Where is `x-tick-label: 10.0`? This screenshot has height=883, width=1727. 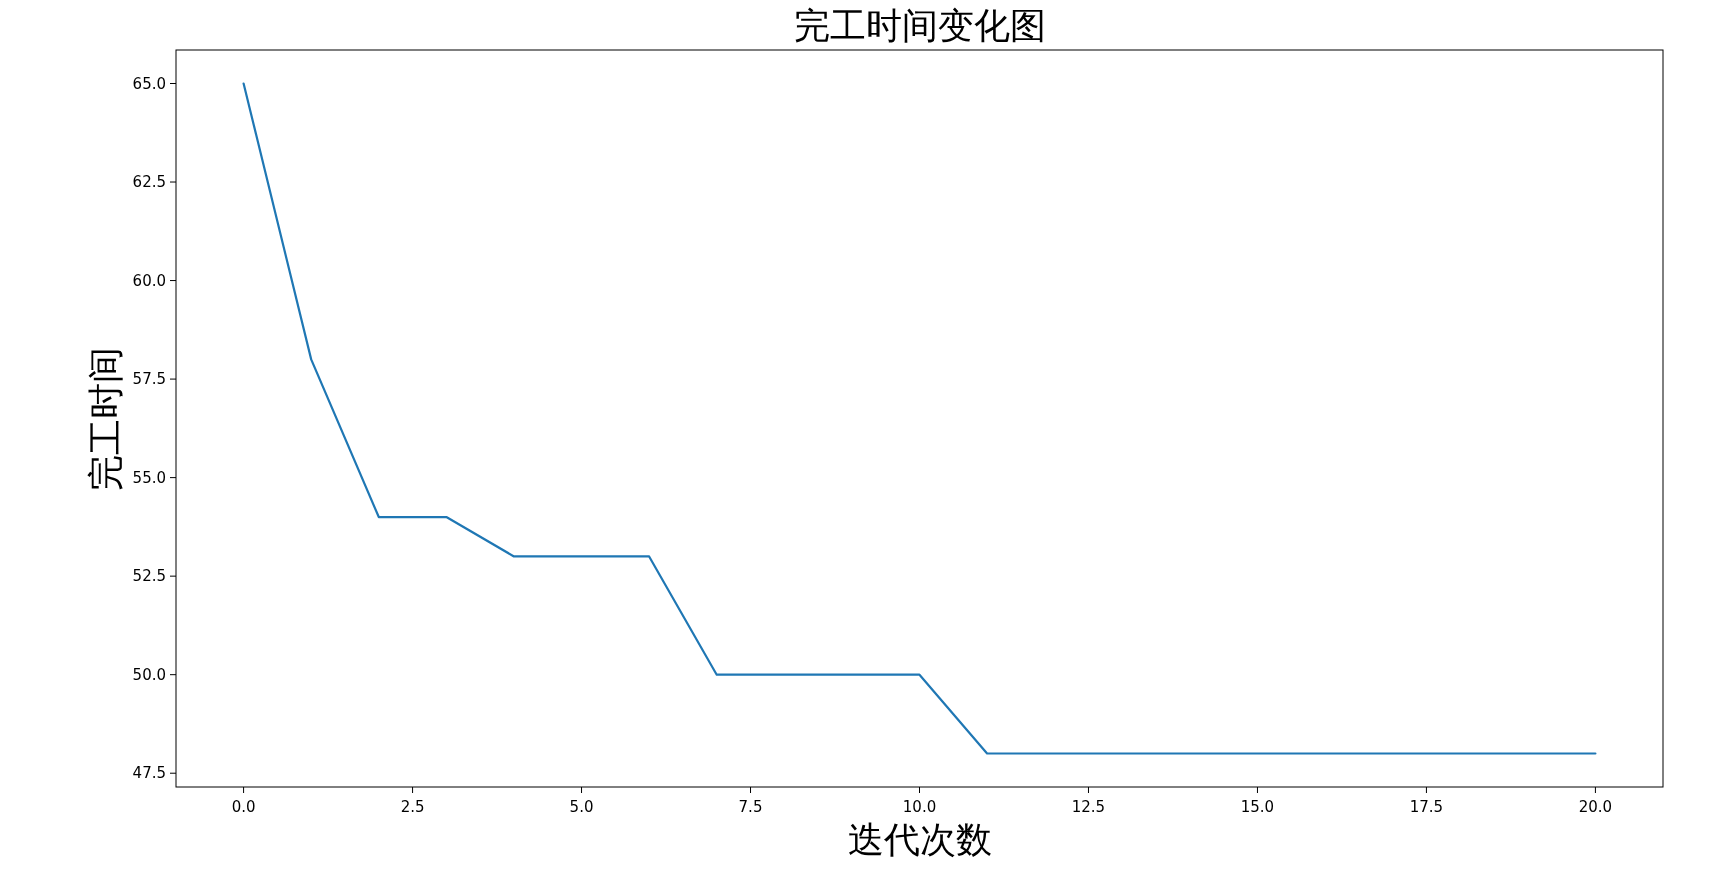
x-tick-label: 10.0 is located at coordinates (919, 807).